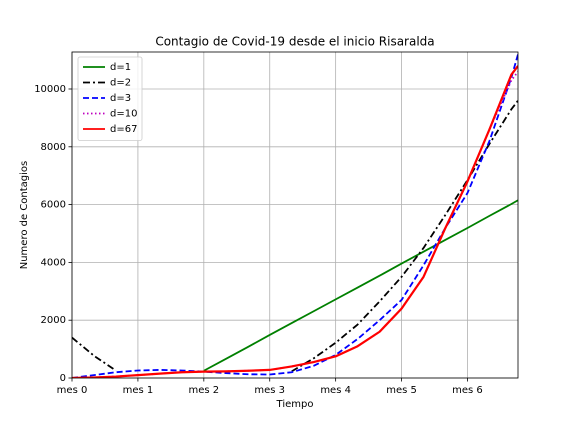  Describe the element at coordinates (24, 215) in the screenshot. I see `y-axis-label: Numero de Contagios` at that location.